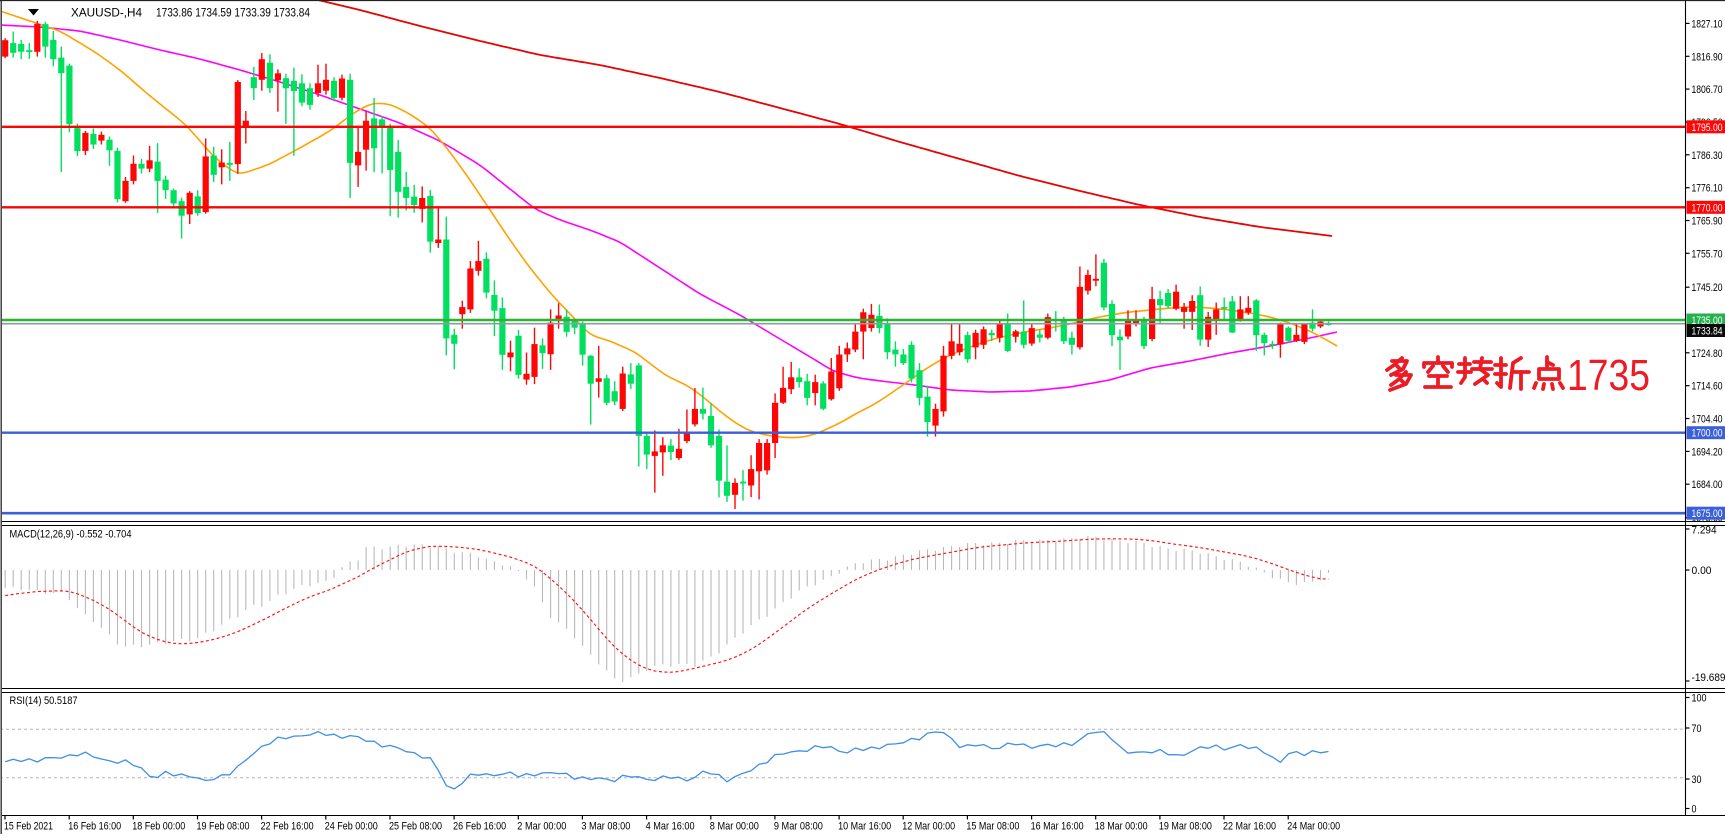  What do you see at coordinates (94, 827) in the screenshot?
I see `svg-text: 16 Feb 16:00` at bounding box center [94, 827].